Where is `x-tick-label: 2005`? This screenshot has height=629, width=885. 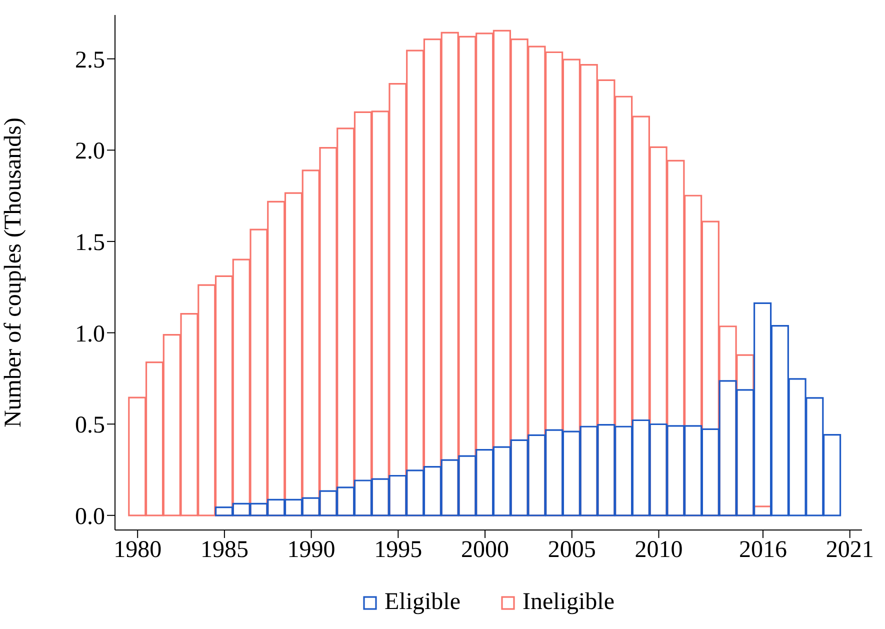 x-tick-label: 2005 is located at coordinates (572, 550).